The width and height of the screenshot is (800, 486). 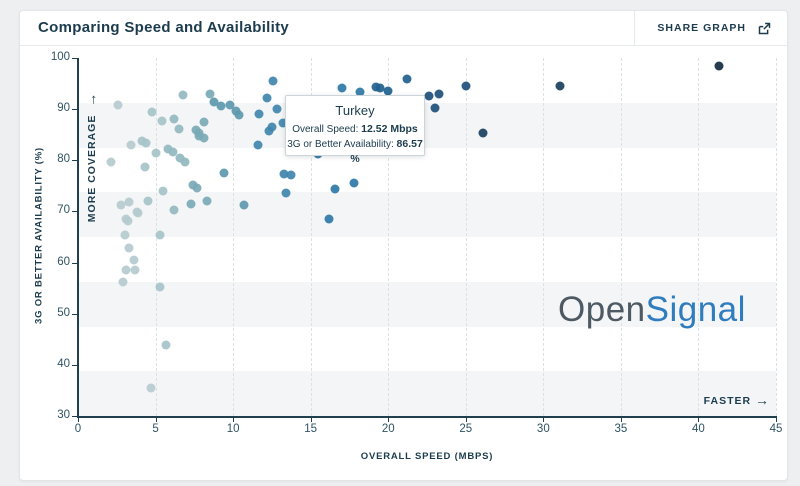 What do you see at coordinates (155, 429) in the screenshot?
I see `x-tick-label: 5` at bounding box center [155, 429].